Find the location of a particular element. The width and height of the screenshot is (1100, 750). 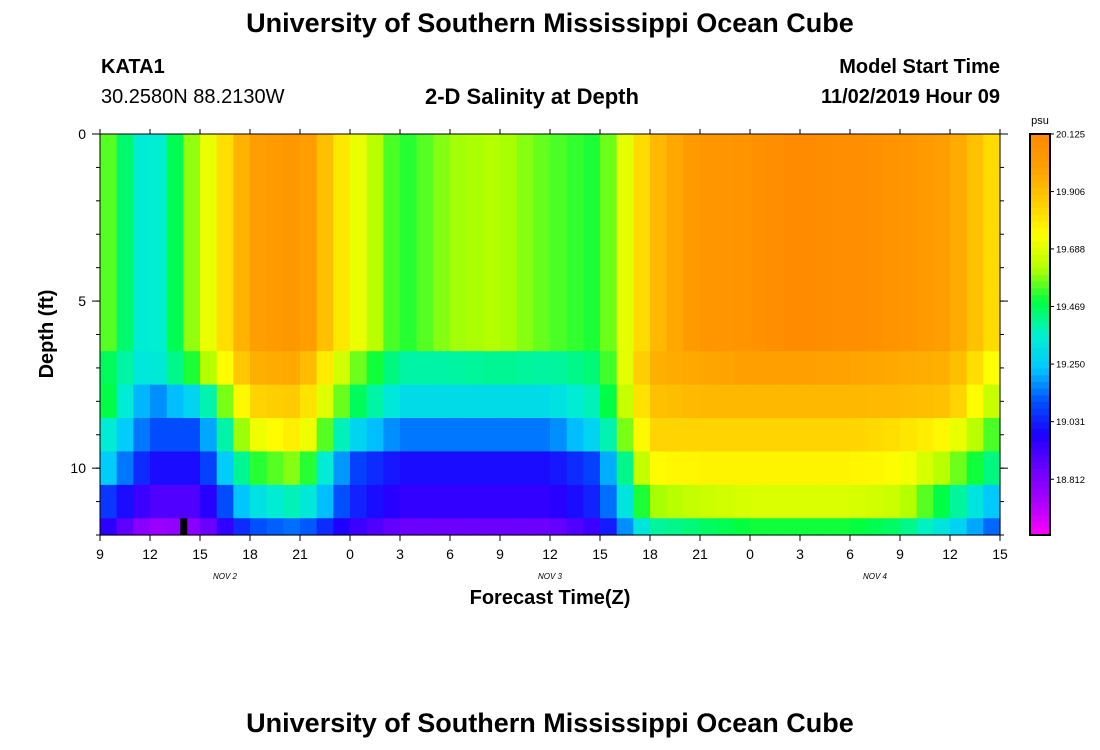

x-tick-label: 0 is located at coordinates (750, 554).